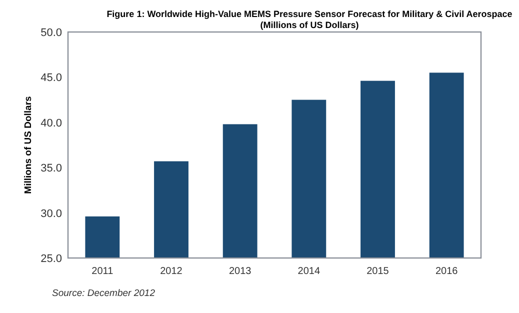 The width and height of the screenshot is (519, 313). I want to click on x-tick-label: 2011, so click(103, 271).